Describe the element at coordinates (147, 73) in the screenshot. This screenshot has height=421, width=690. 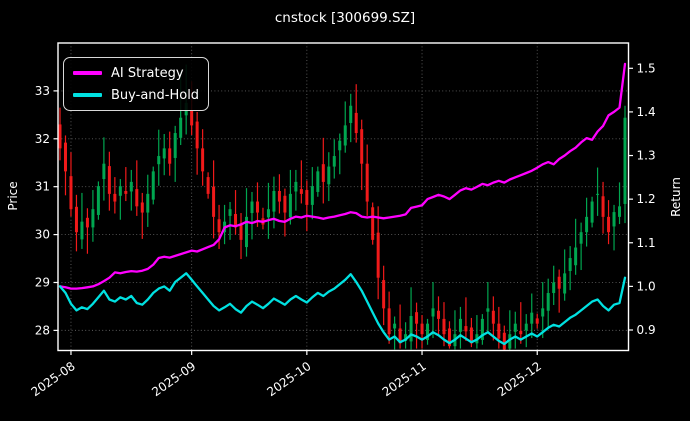
I see `legend-label-ai-strategy: AI Strategy` at that location.